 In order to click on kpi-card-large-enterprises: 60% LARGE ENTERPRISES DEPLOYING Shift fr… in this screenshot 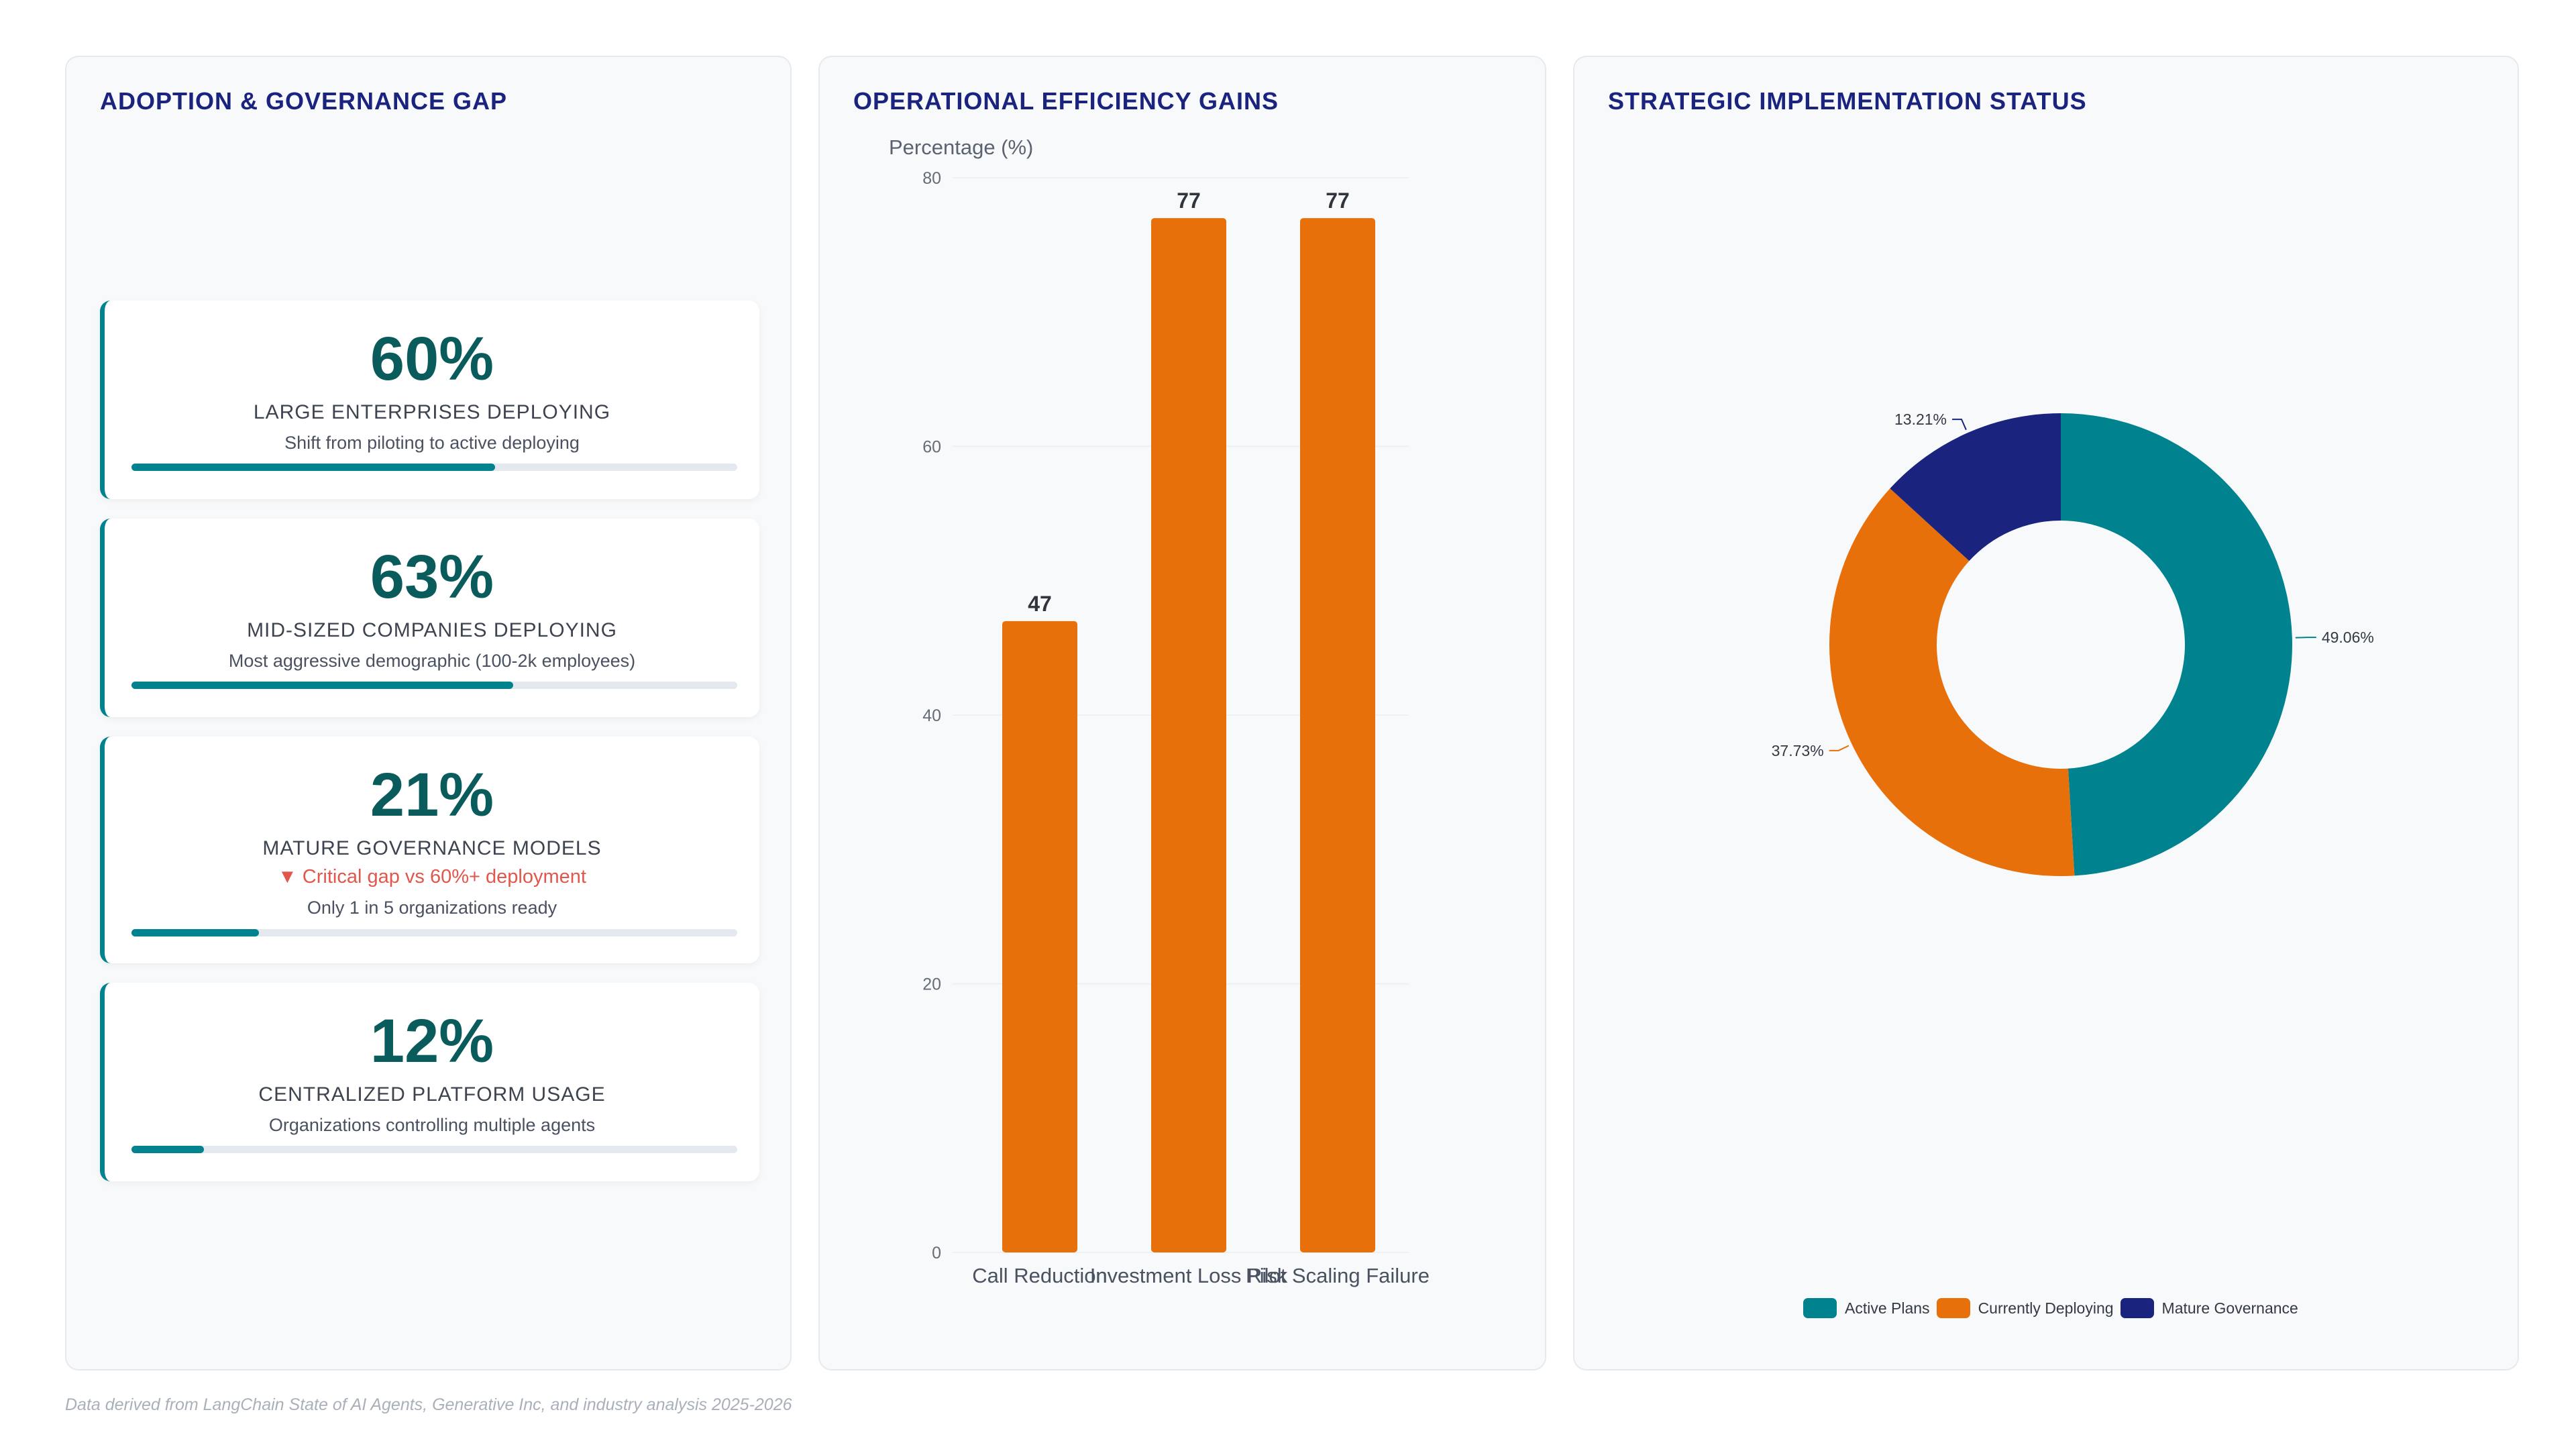, I will do `click(429, 400)`.